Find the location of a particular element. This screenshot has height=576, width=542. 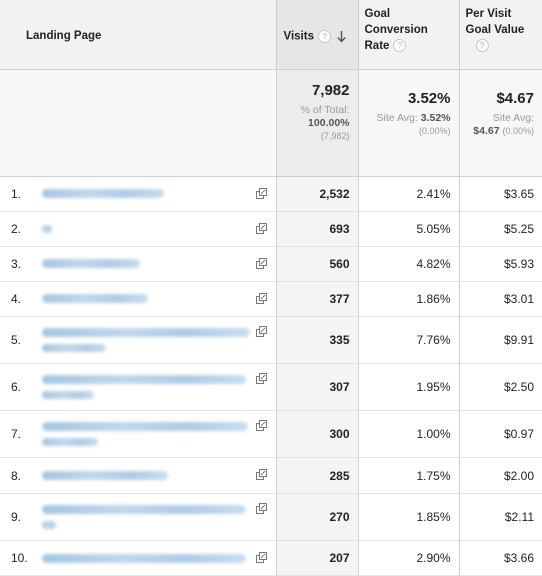

table-row: 7. 300 1.00% $0.97 is located at coordinates (271, 434).